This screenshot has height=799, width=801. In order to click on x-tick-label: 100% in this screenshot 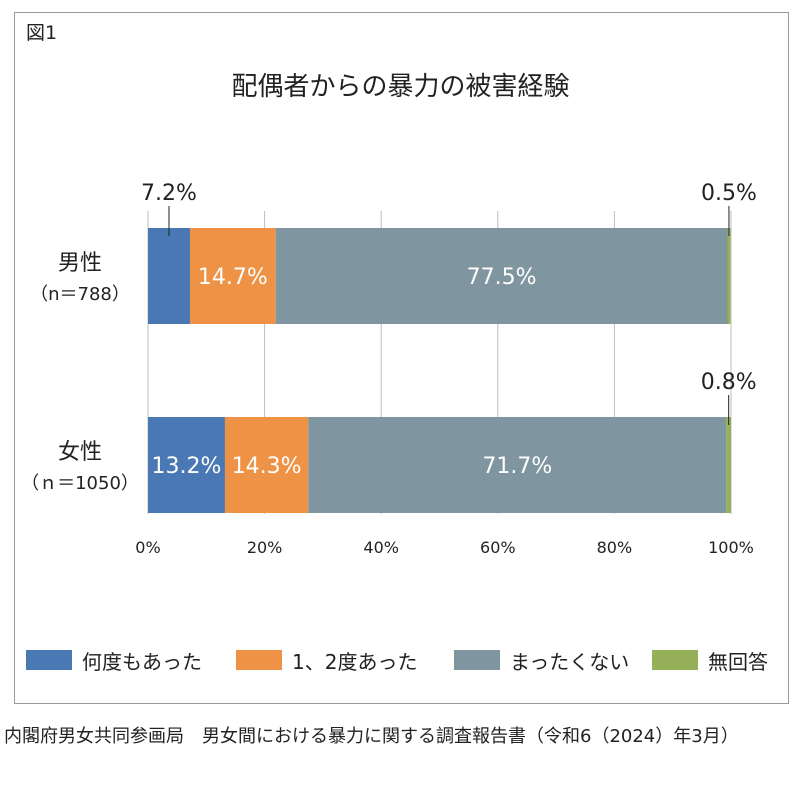, I will do `click(731, 547)`.